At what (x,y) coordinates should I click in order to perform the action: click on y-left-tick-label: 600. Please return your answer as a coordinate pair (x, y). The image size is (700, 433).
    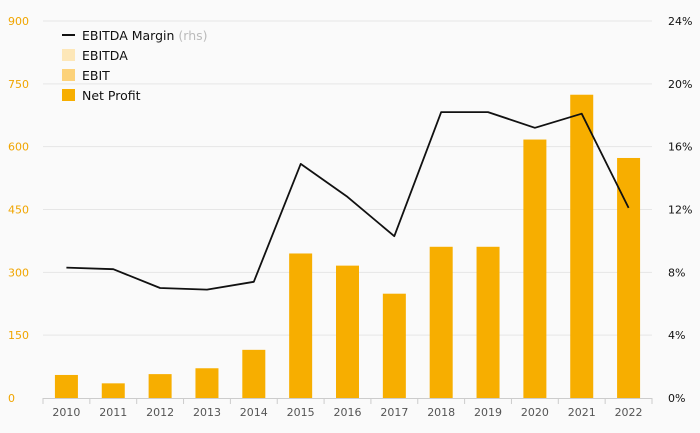
    Looking at the image, I should click on (18, 147).